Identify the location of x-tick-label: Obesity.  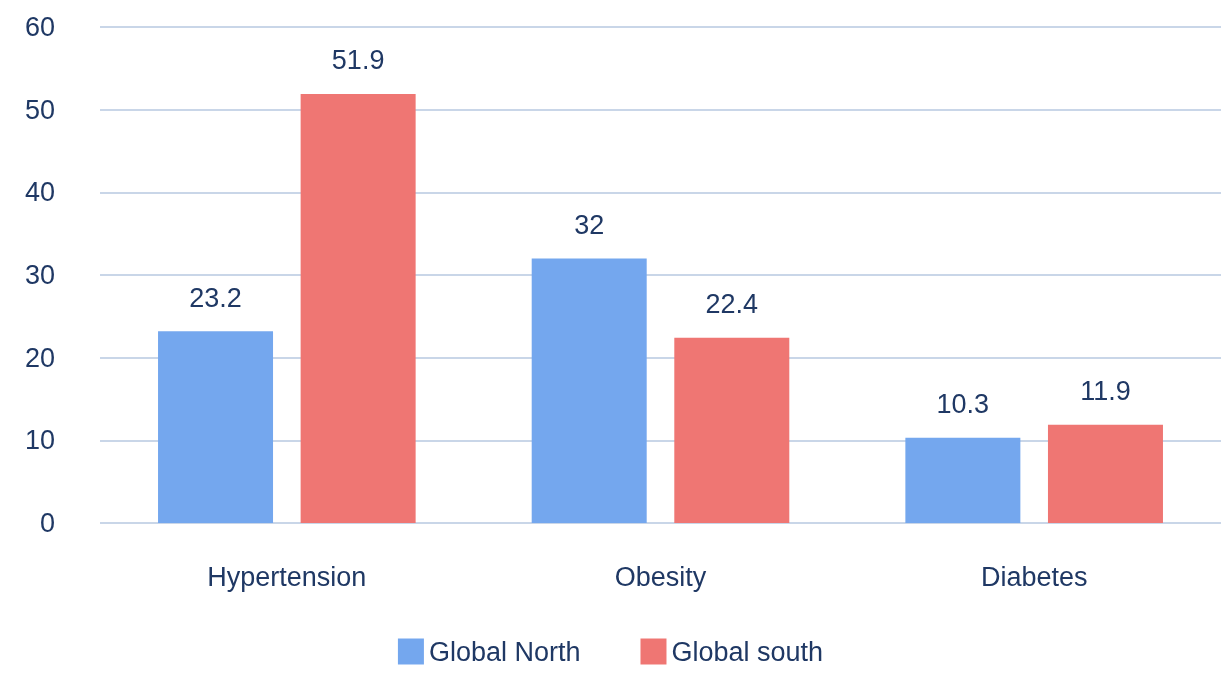
(660, 576).